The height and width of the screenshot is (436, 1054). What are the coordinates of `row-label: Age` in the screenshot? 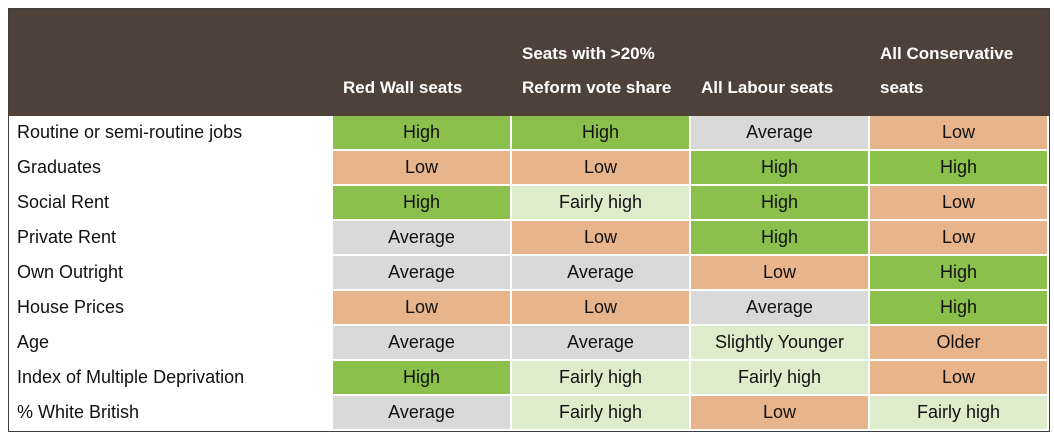 It's located at (171, 342).